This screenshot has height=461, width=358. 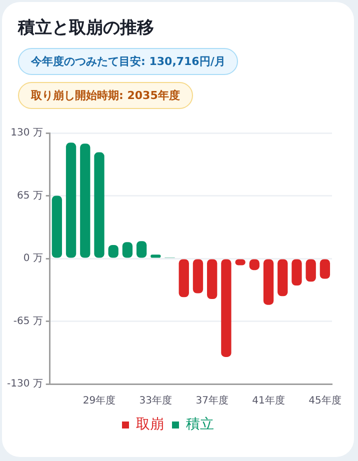 What do you see at coordinates (200, 424) in the screenshot?
I see `legend-label: 積立` at bounding box center [200, 424].